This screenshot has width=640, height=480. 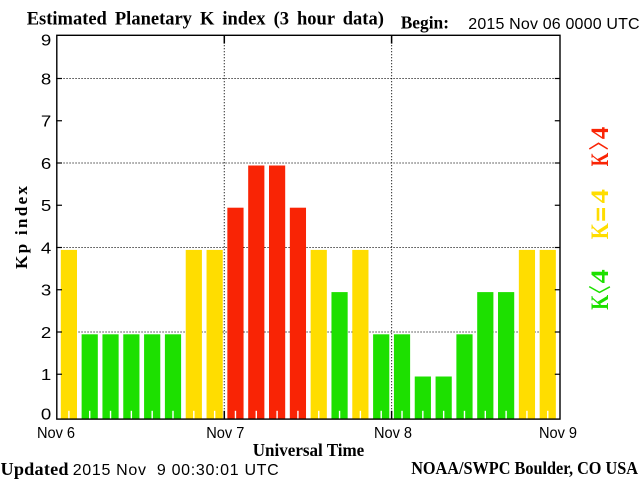 What do you see at coordinates (309, 450) in the screenshot?
I see `svg-text: Universal Time` at bounding box center [309, 450].